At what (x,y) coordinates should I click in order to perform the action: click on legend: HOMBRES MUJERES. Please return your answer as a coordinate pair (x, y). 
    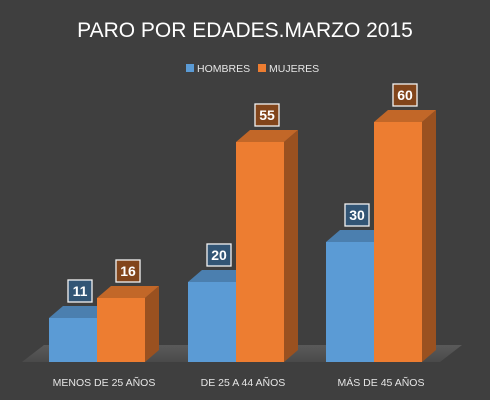
    Looking at the image, I should click on (252, 69).